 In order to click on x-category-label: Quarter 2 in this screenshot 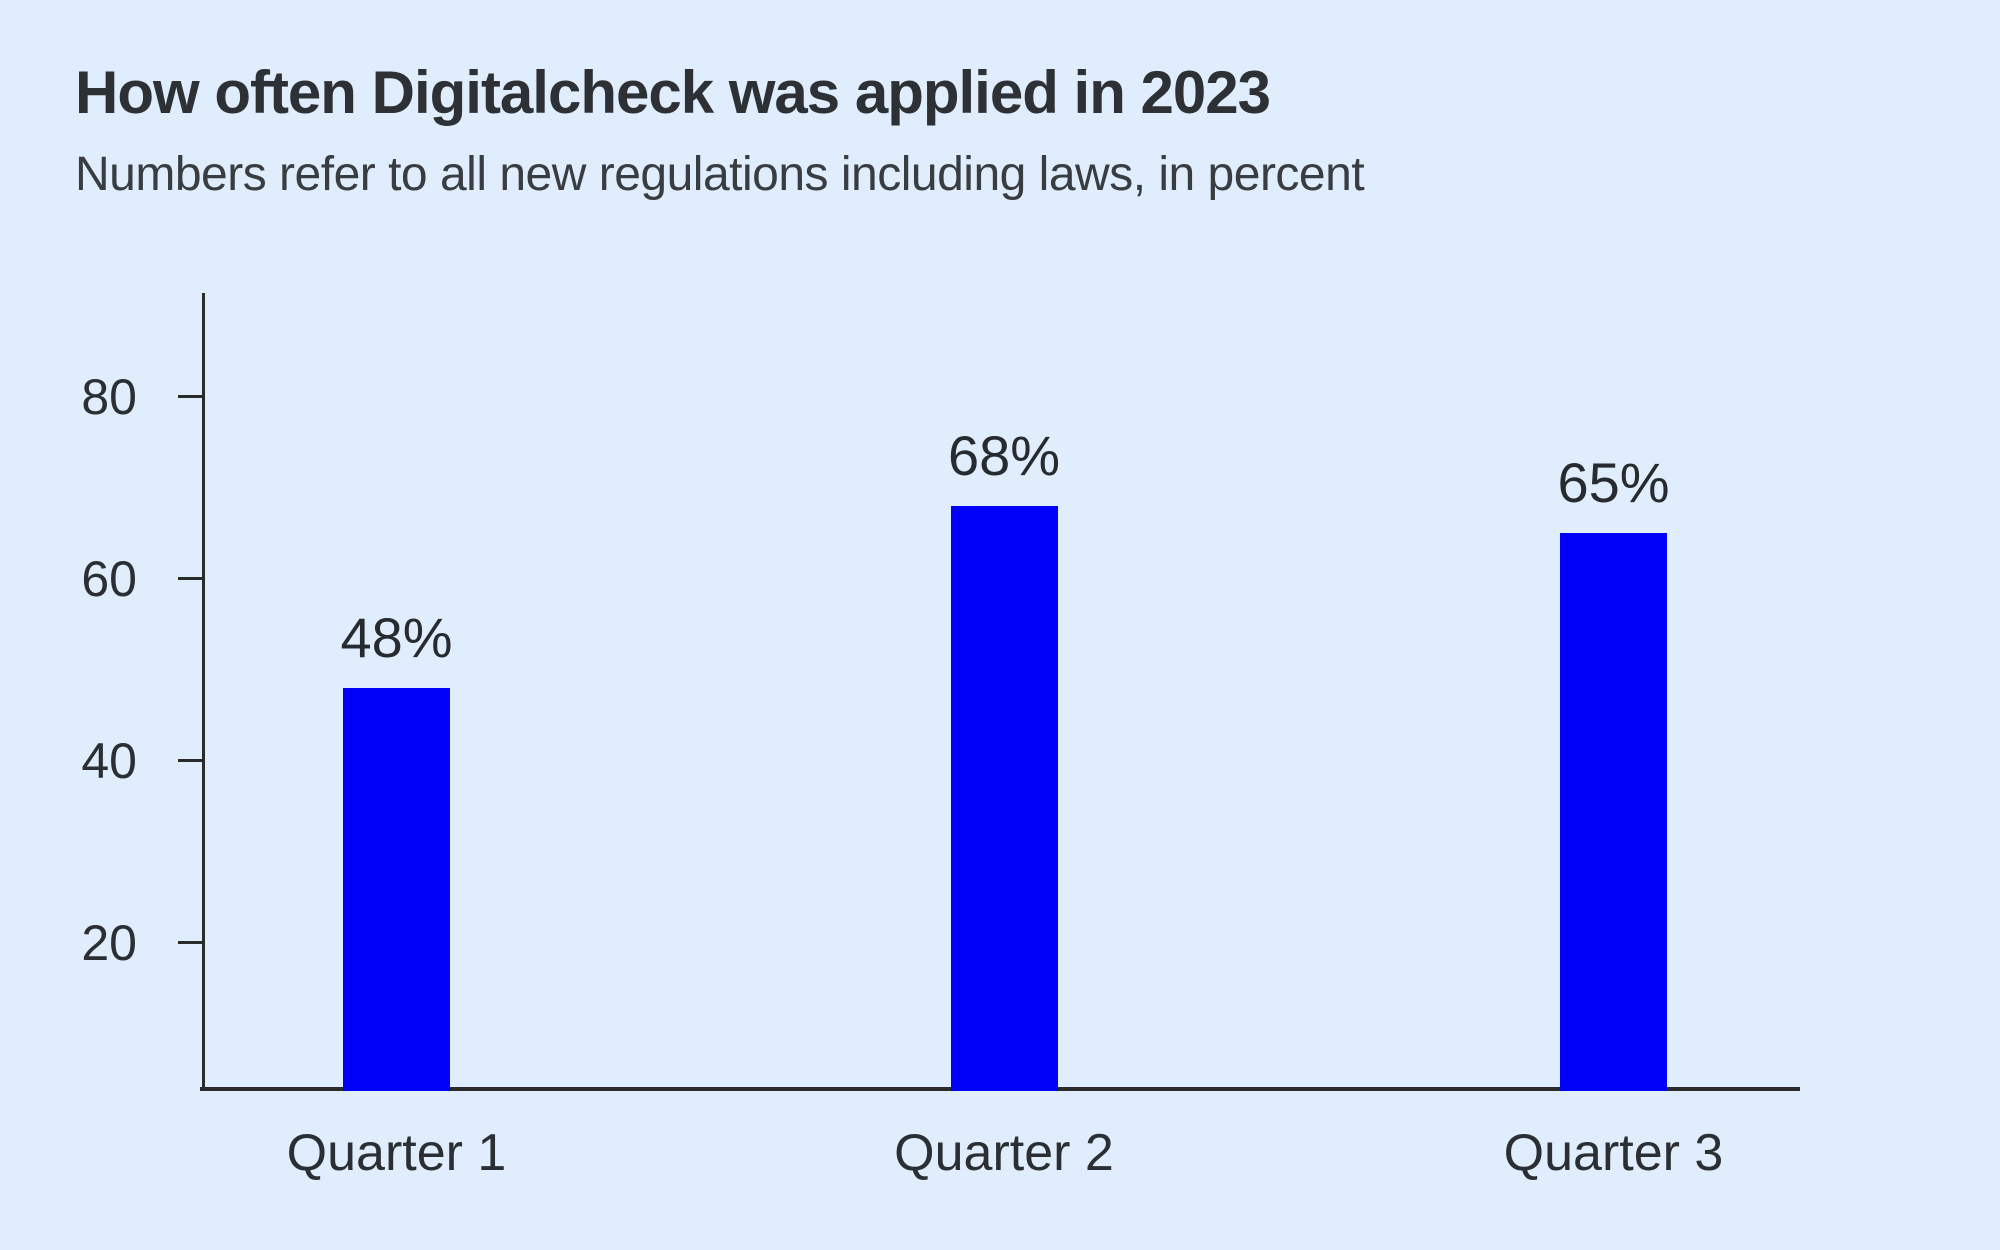, I will do `click(1004, 1153)`.